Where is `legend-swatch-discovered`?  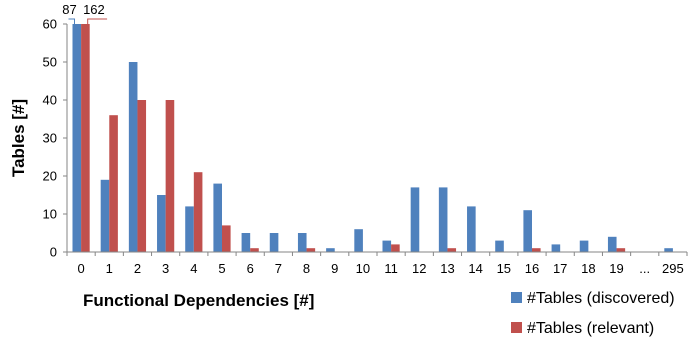 legend-swatch-discovered is located at coordinates (516, 297).